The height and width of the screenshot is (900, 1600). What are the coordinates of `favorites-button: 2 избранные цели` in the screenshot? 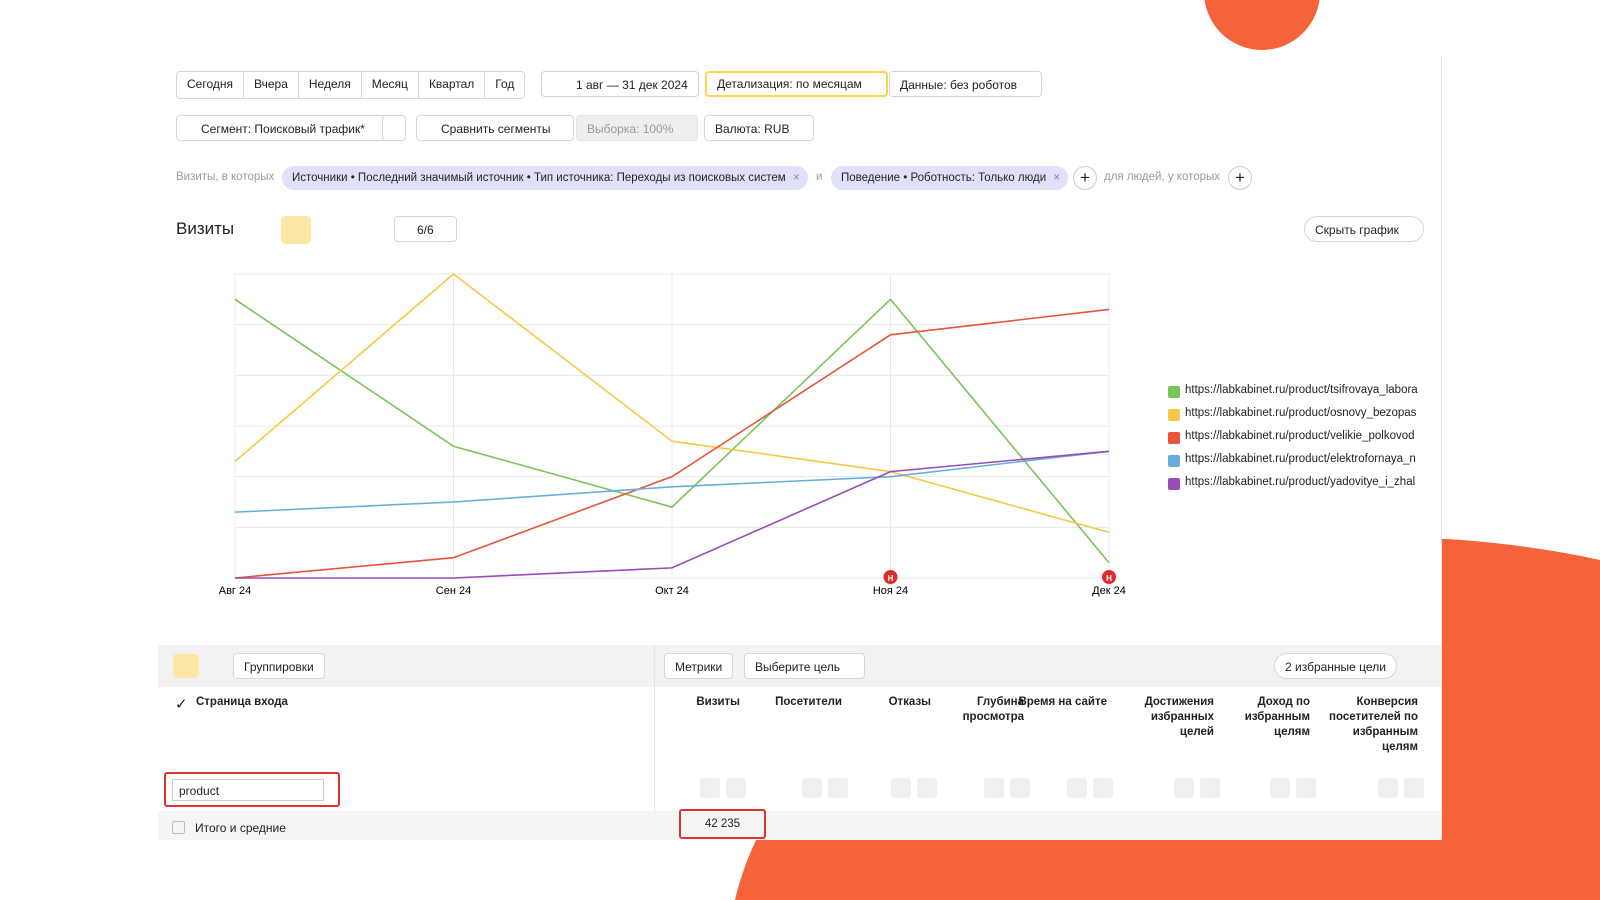 It's located at (1335, 666).